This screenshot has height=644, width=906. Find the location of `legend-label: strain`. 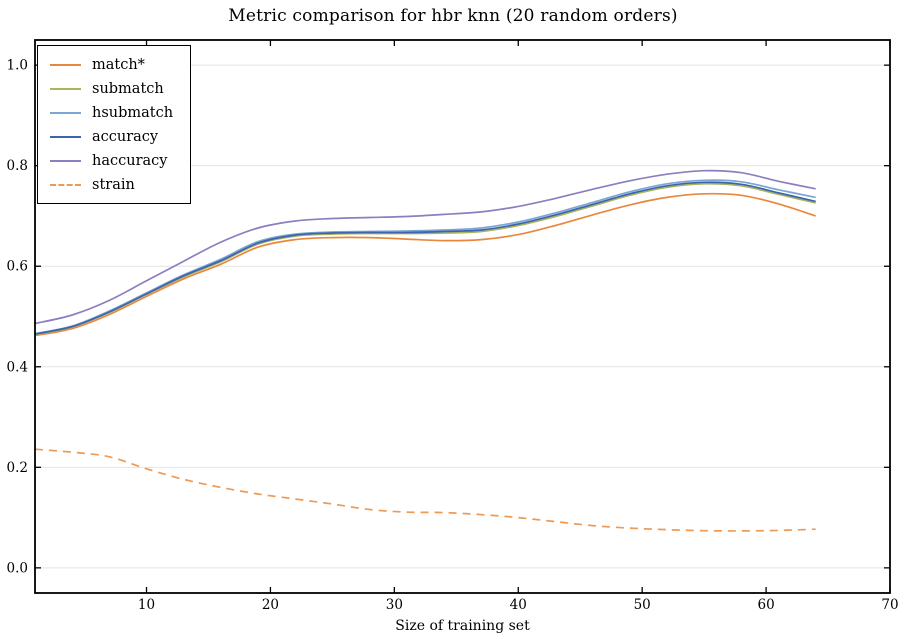

legend-label: strain is located at coordinates (113, 185).